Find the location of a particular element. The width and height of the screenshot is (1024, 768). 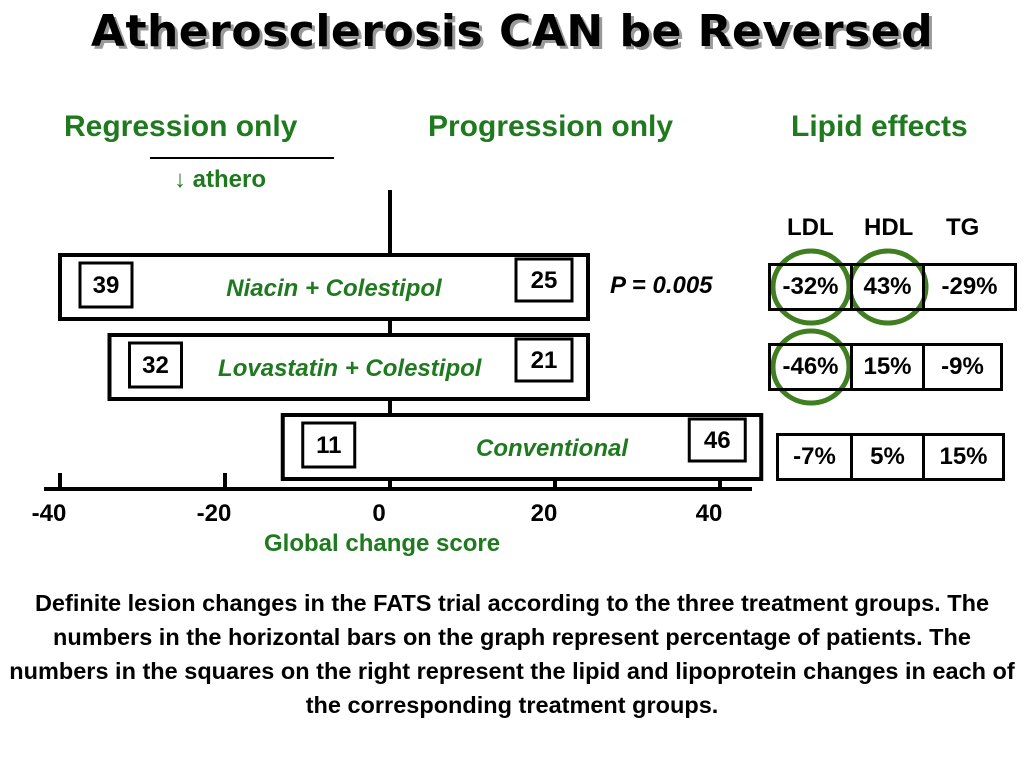

tg-cell: -29% is located at coordinates (969, 287).